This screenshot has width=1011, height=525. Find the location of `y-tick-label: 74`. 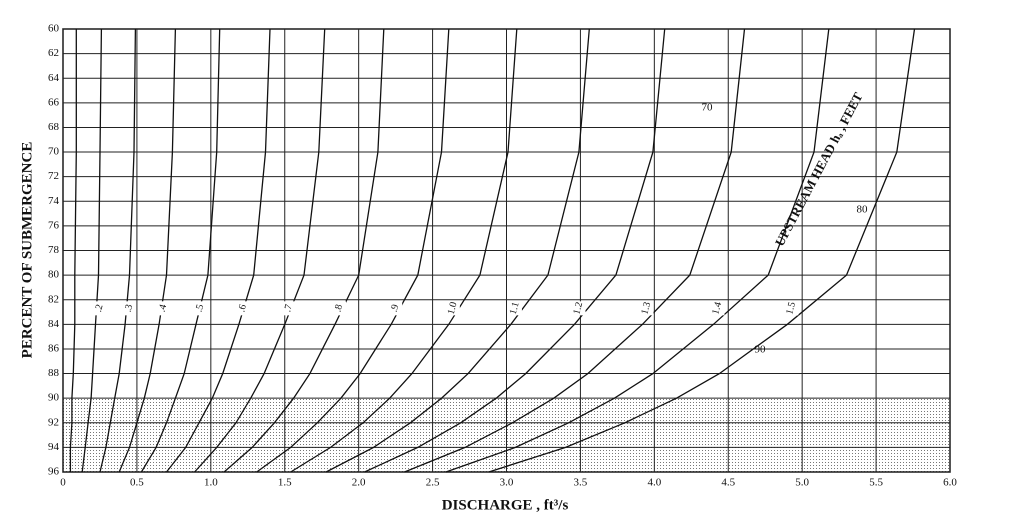

y-tick-label: 74 is located at coordinates (54, 201).